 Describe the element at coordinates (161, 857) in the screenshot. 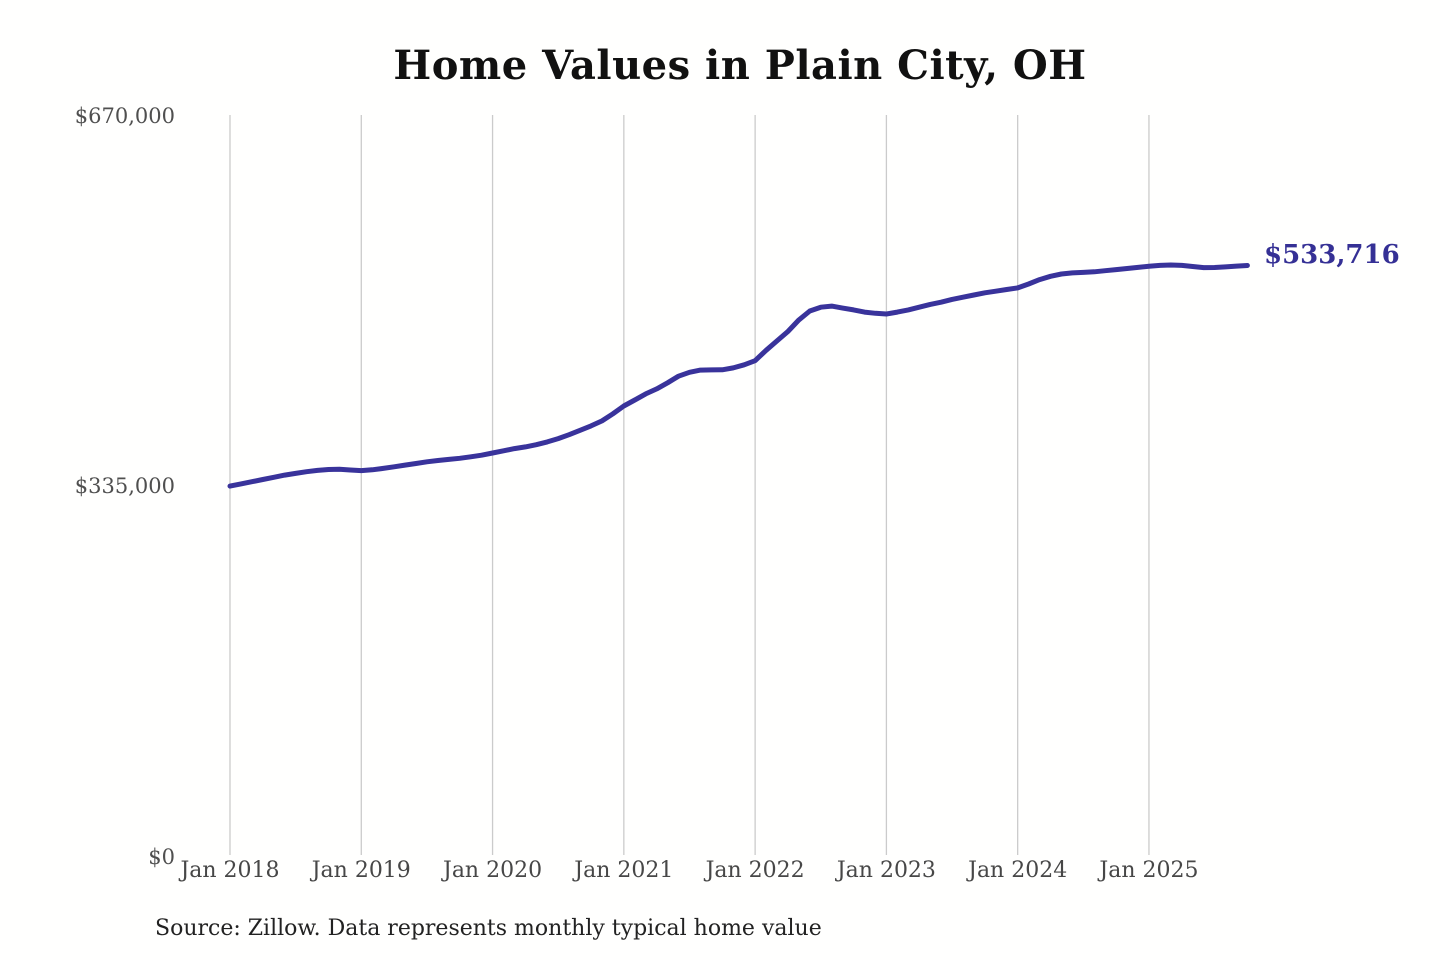

I see `y-axis-tick-0: $0` at that location.